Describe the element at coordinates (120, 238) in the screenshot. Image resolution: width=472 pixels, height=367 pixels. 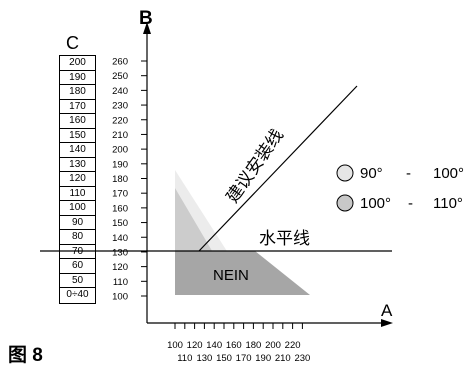
I see `b-tick-label: 140` at that location.